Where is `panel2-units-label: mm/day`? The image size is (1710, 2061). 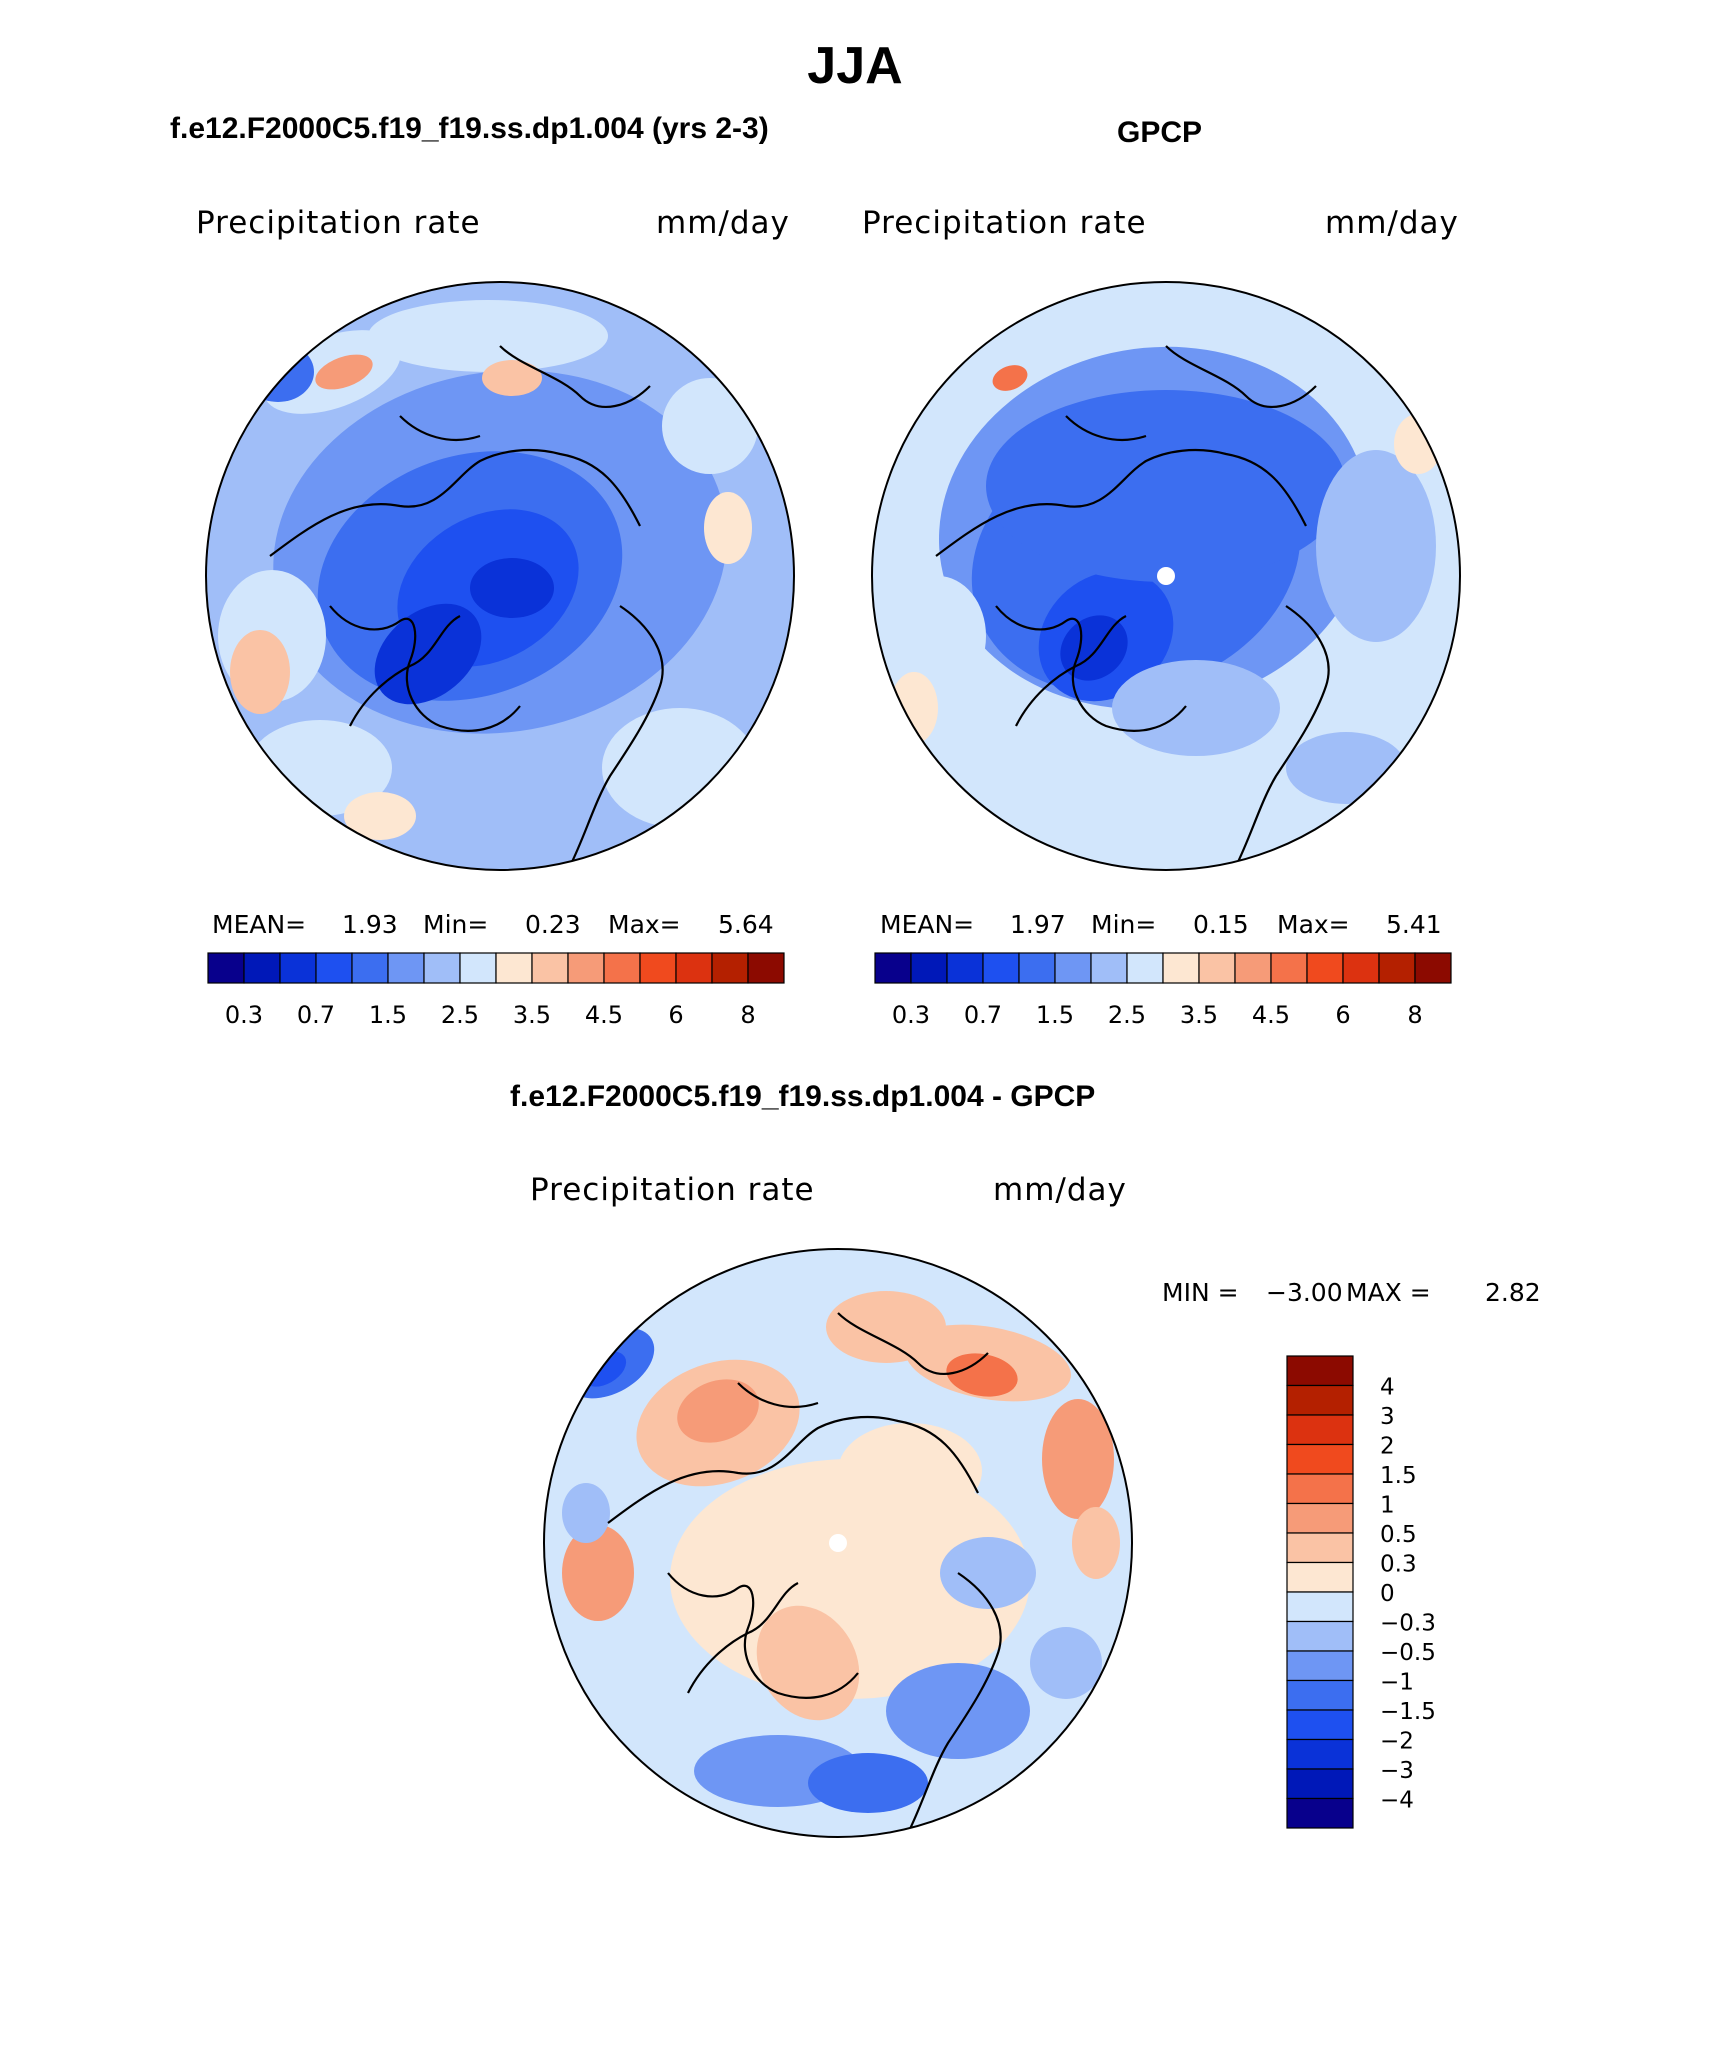 panel2-units-label: mm/day is located at coordinates (1392, 223).